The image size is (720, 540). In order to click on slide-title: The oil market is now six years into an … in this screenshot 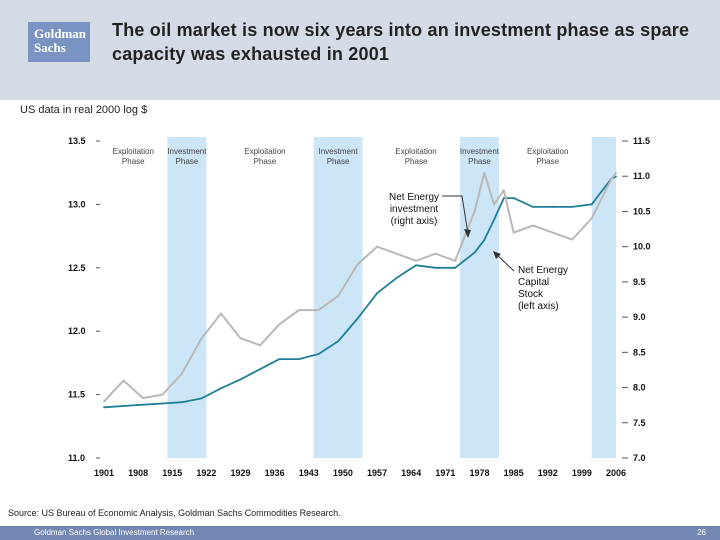, I will do `click(401, 42)`.